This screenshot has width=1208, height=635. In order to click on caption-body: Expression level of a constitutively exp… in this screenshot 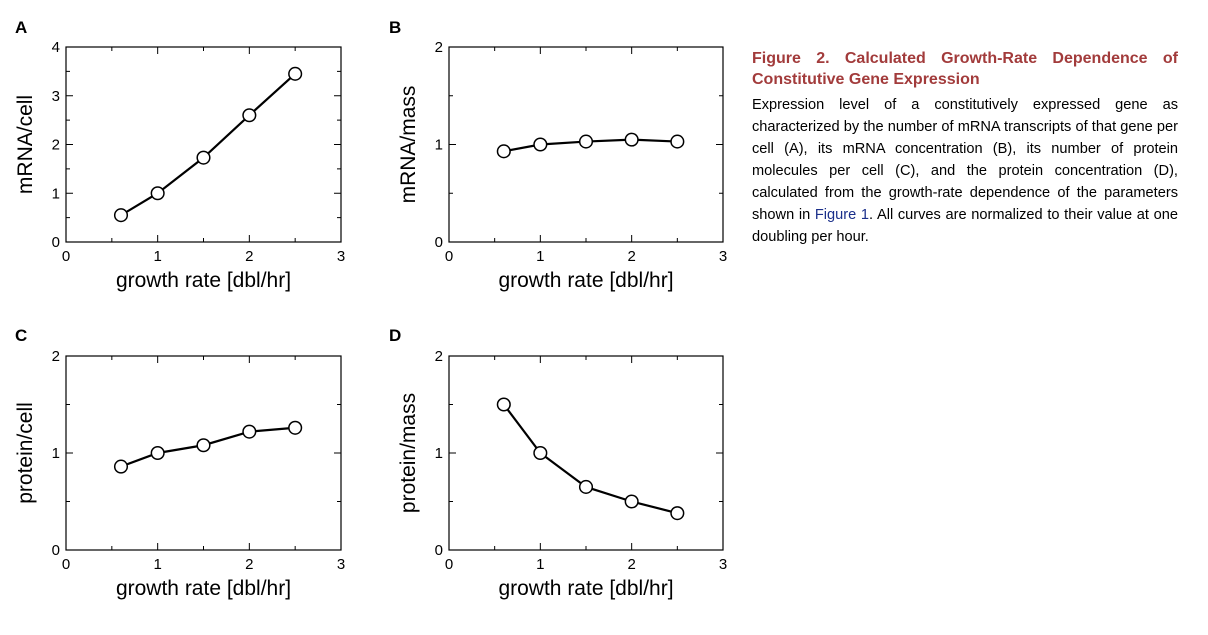, I will do `click(965, 171)`.